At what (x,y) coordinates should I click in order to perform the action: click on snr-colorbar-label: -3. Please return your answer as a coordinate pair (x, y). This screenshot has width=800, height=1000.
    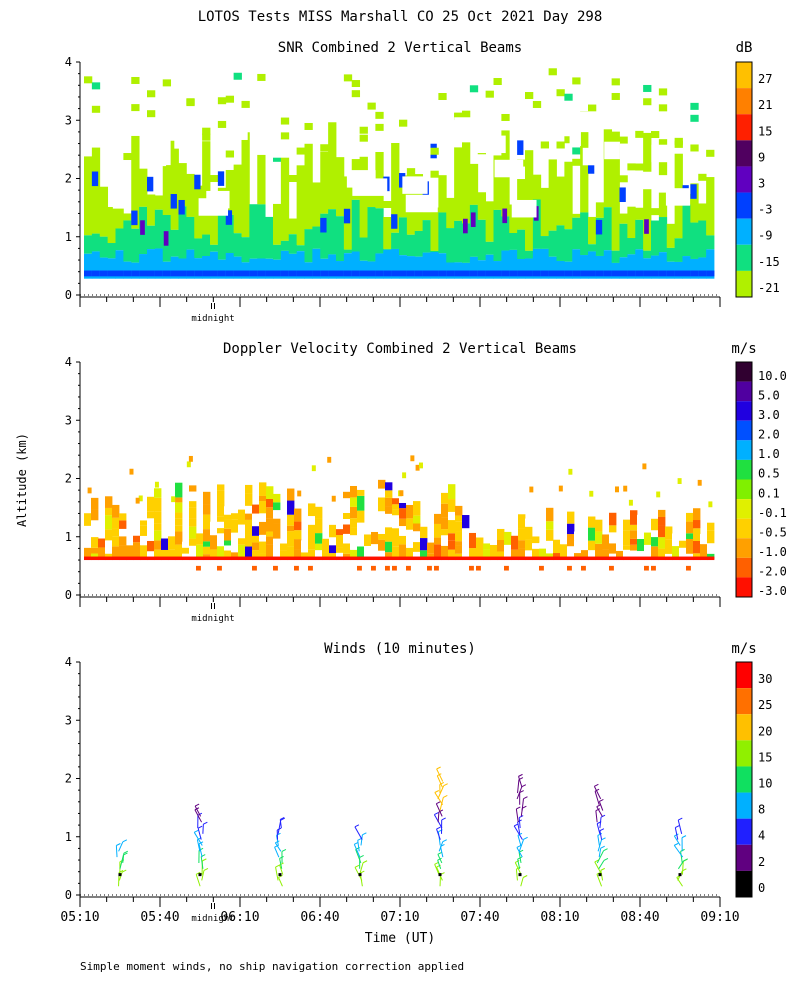
    Looking at the image, I should click on (765, 210).